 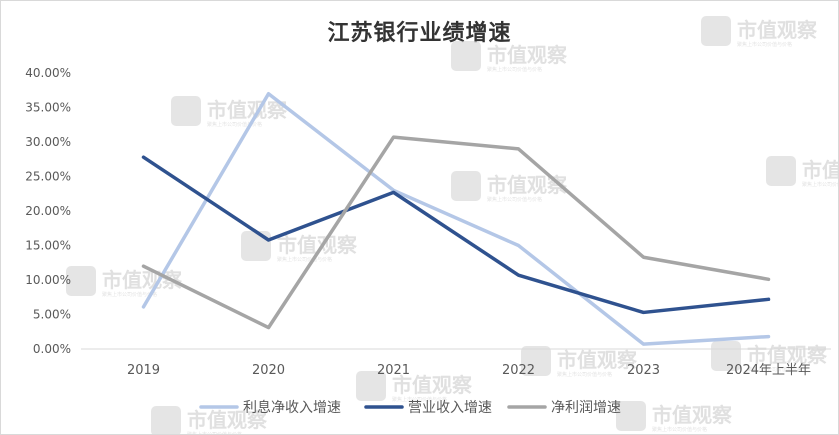 I want to click on x-tick-label: 2019, so click(x=143, y=370).